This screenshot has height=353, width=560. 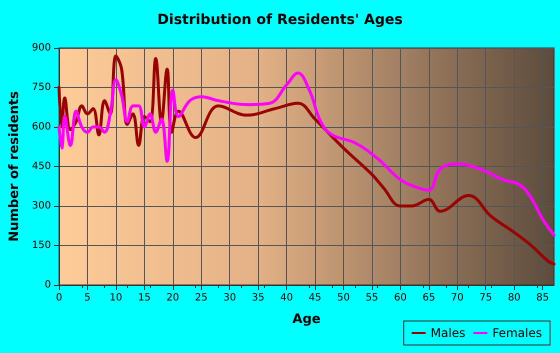 I want to click on x-tick-label: 30, so click(x=229, y=298).